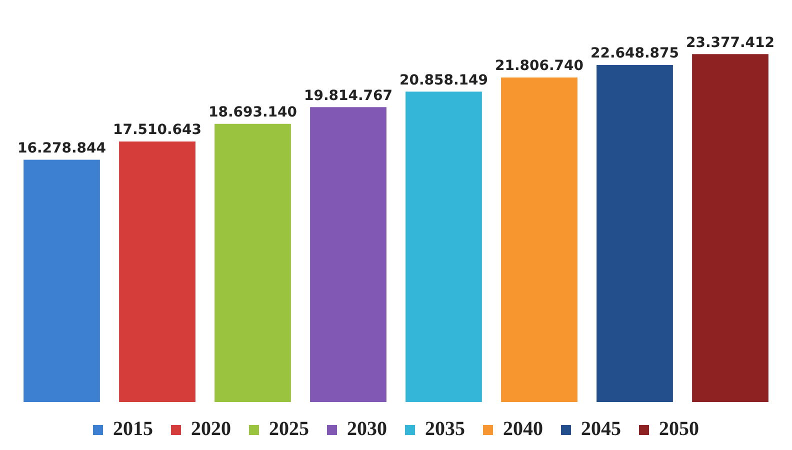  What do you see at coordinates (539, 66) in the screenshot?
I see `data-label: 21.806.740` at bounding box center [539, 66].